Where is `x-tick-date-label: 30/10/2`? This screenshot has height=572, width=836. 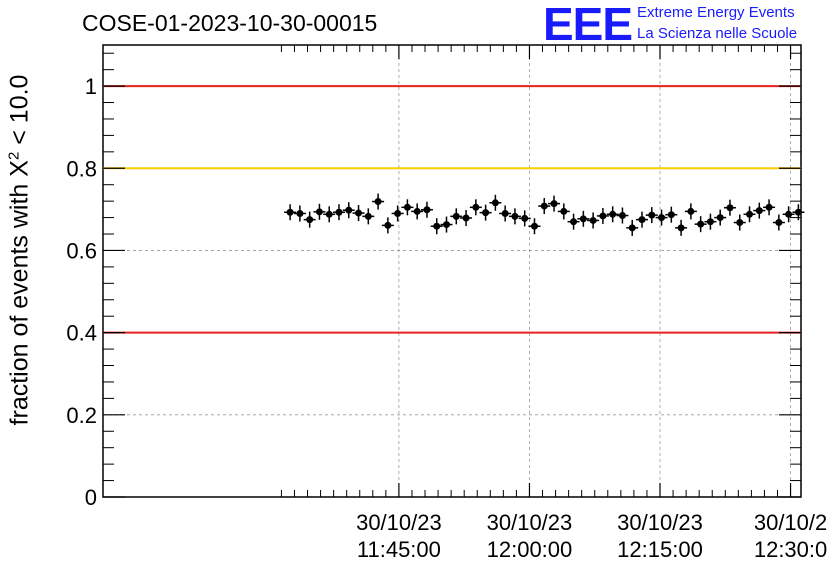
x-tick-date-label: 30/10/2 is located at coordinates (790, 522).